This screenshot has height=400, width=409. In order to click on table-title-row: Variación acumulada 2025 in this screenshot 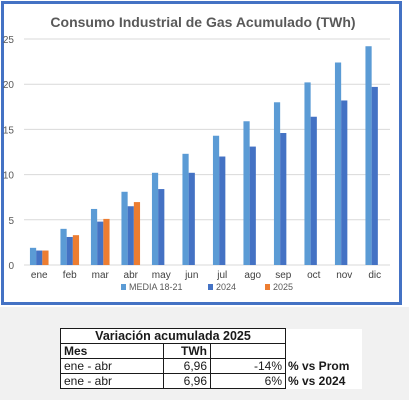, I will do `click(211, 336)`.